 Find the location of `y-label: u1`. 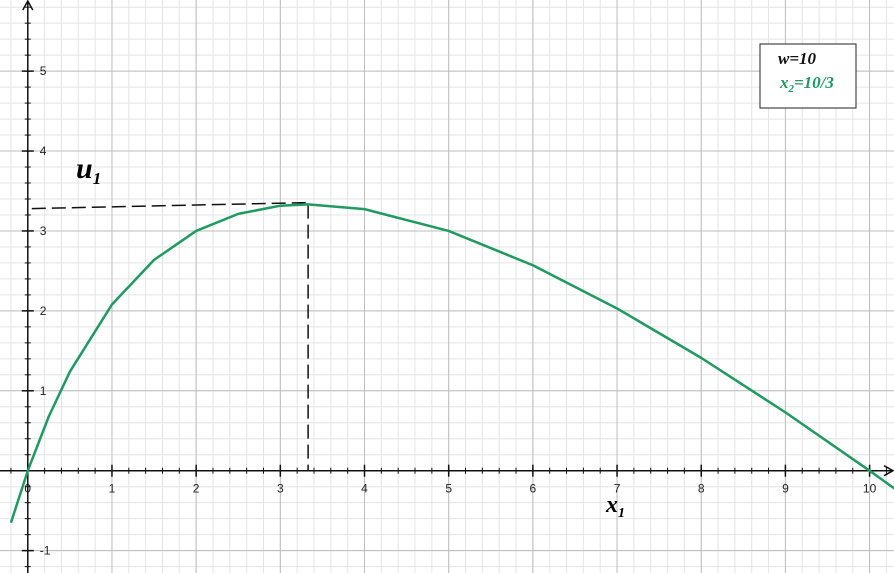

y-label: u1 is located at coordinates (88, 170).